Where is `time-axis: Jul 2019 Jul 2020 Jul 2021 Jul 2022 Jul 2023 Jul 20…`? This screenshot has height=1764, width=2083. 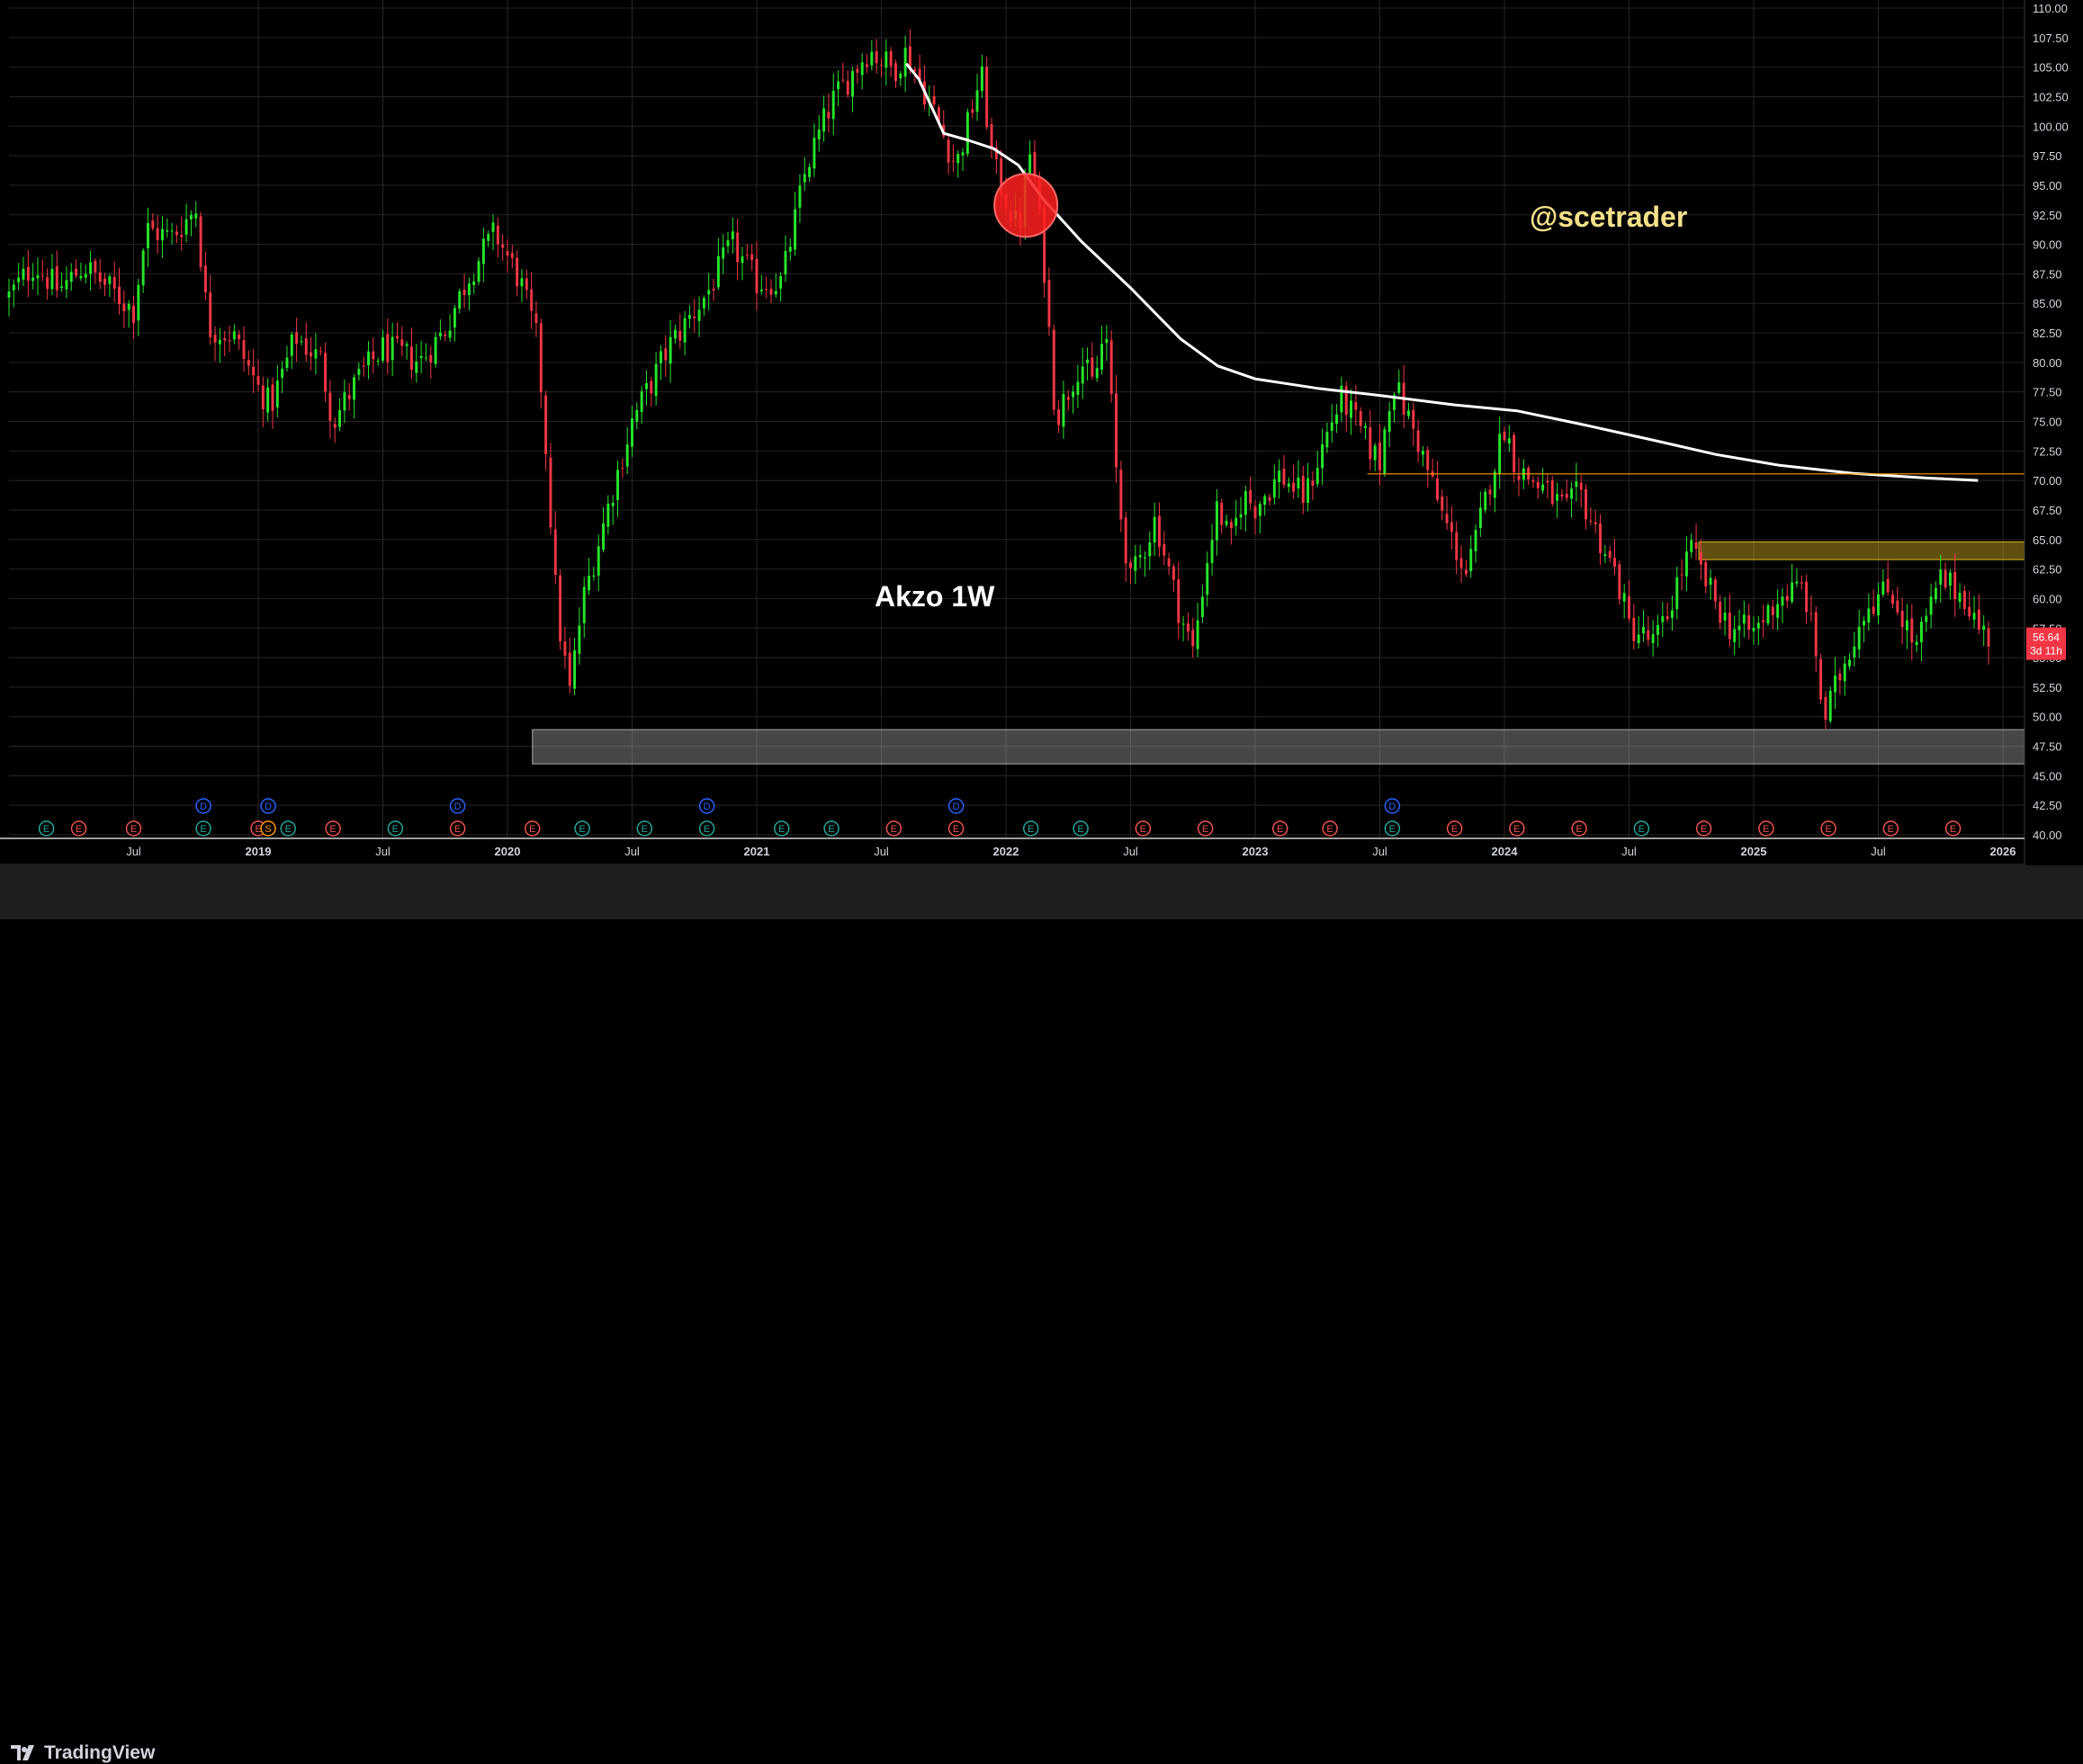
time-axis: Jul 2019 Jul 2020 Jul 2021 Jul 2022 Jul 2023 Jul 20… is located at coordinates (1013, 851).